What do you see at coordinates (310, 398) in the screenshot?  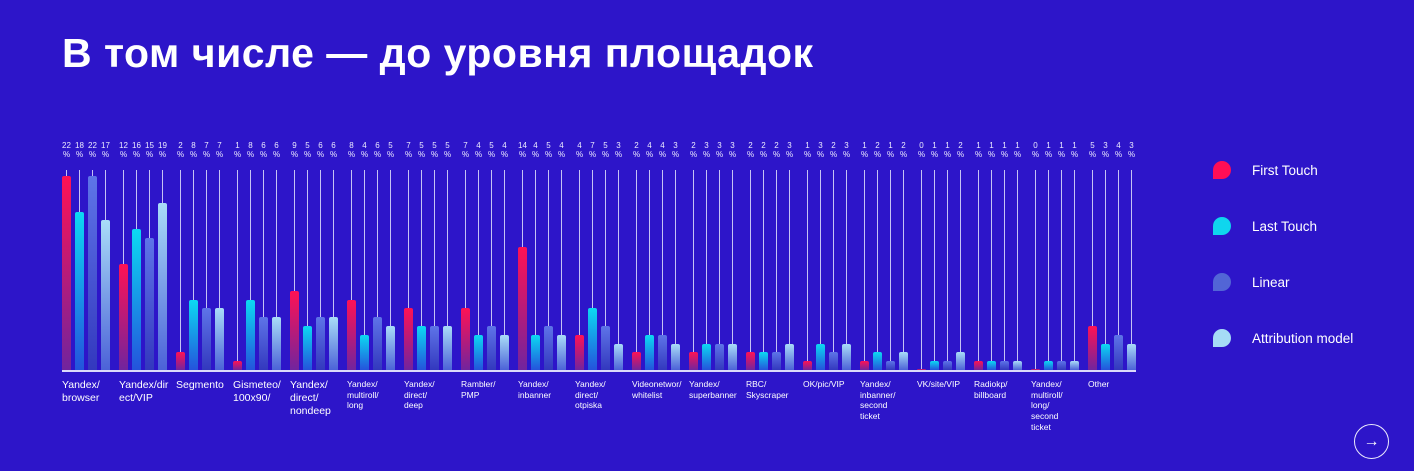 I see `category-label: Yandex/ direct/ nondeep` at bounding box center [310, 398].